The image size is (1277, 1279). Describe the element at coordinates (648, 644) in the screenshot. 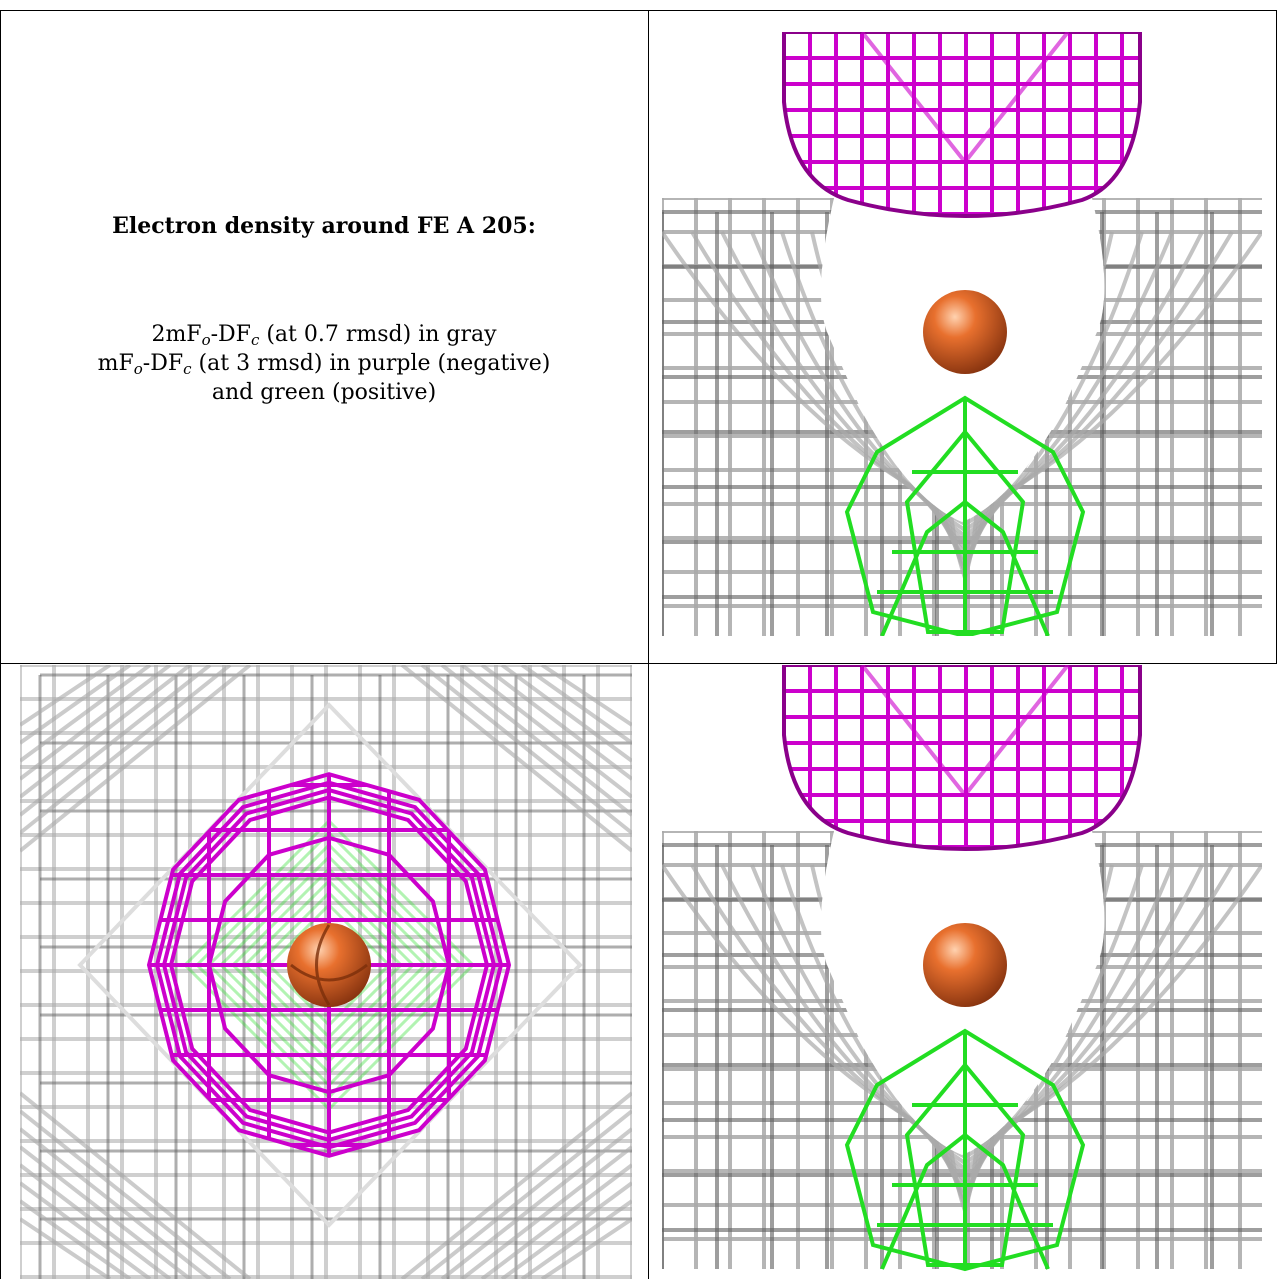

I see `frame-center-line` at that location.